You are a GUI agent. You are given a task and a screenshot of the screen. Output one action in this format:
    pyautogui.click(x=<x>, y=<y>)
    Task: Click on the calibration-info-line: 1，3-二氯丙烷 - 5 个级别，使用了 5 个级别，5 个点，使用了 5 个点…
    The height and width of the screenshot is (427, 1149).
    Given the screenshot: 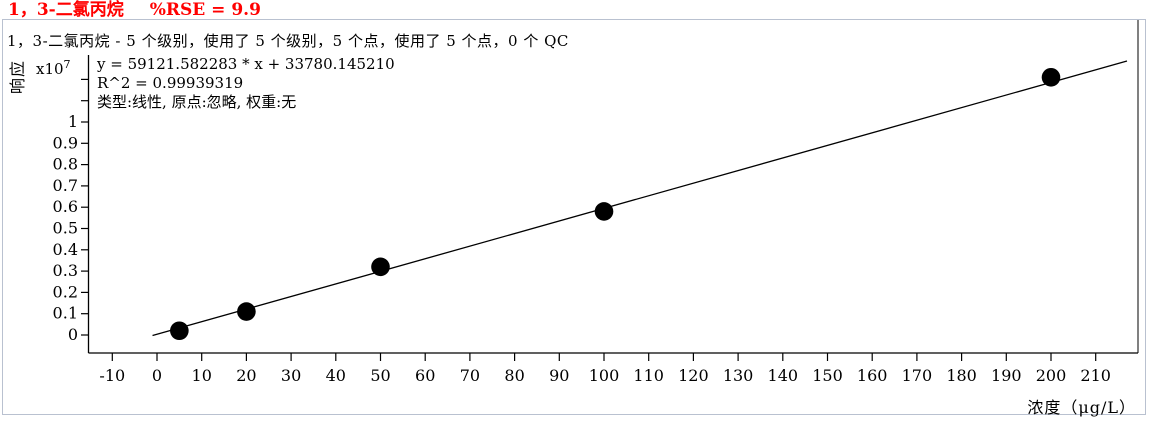 What is the action you would take?
    pyautogui.click(x=288, y=41)
    